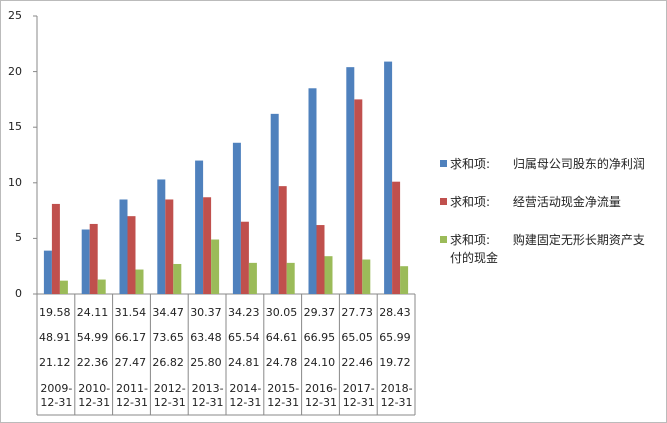 This screenshot has width=667, height=423. What do you see at coordinates (168, 337) in the screenshot?
I see `table-cell: 73.65` at bounding box center [168, 337].